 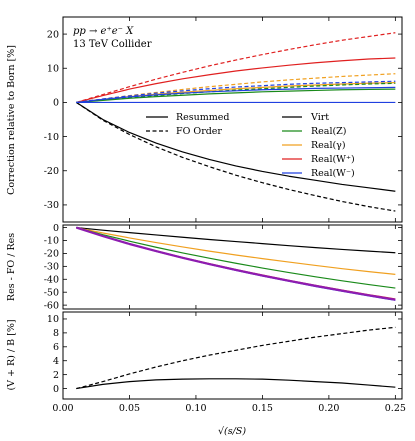 What do you see at coordinates (236, 240) in the screenshot?
I see `series-line-virt` at bounding box center [236, 240].